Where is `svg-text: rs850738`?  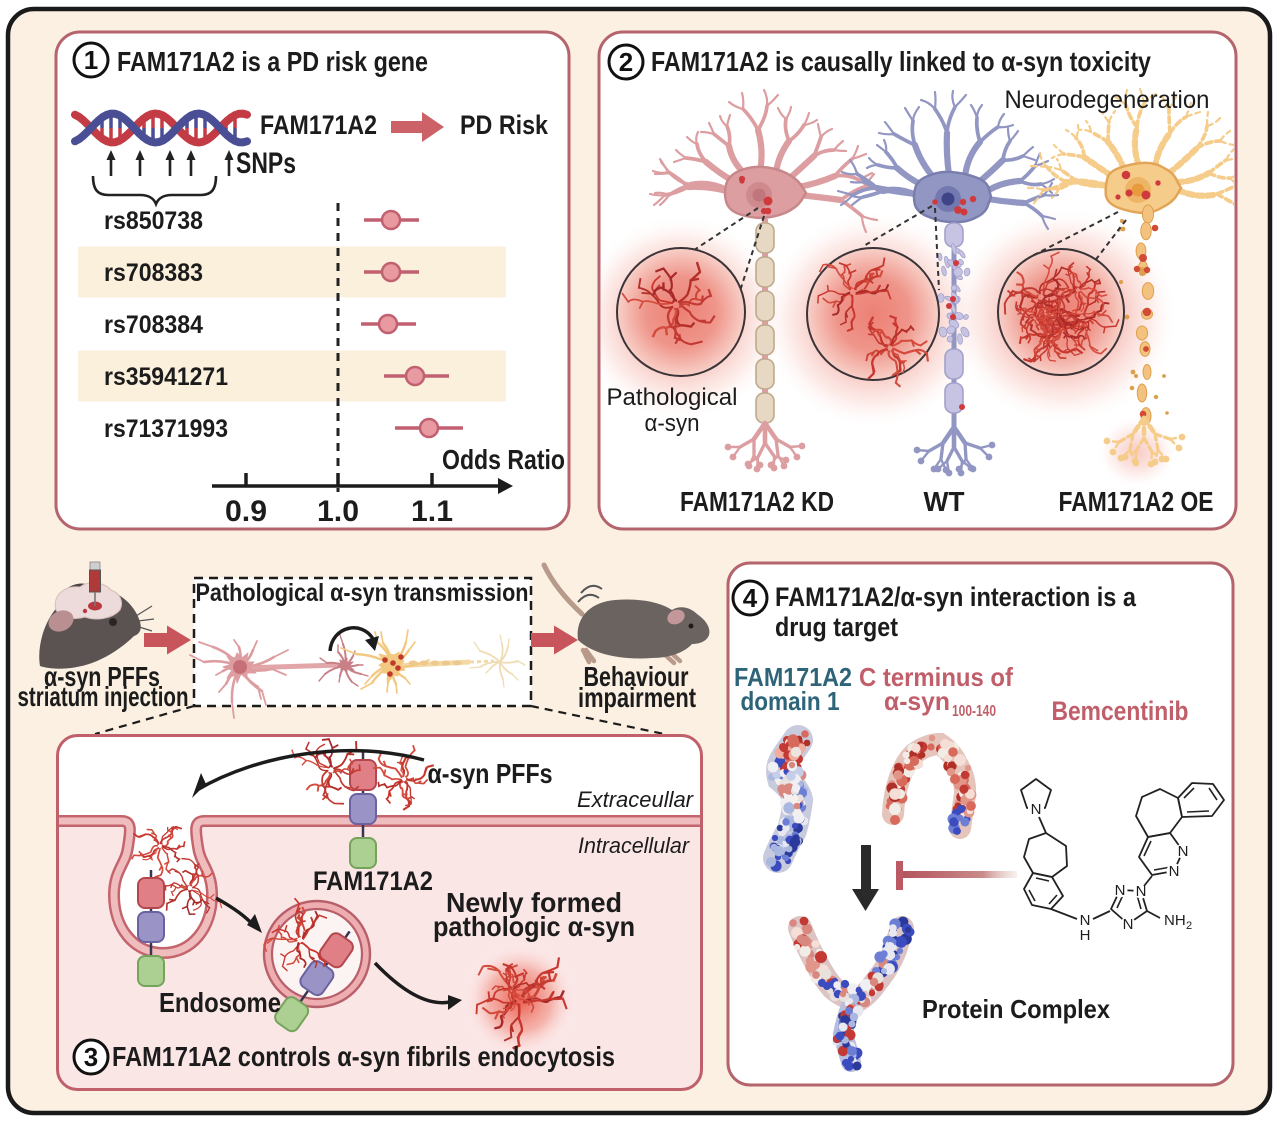
svg-text: rs850738 is located at coordinates (153, 221).